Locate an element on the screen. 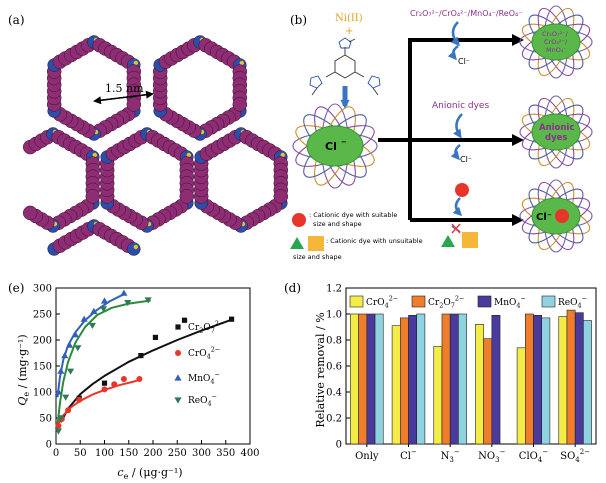 The image size is (606, 483). category-label: NO3− is located at coordinates (491, 456).